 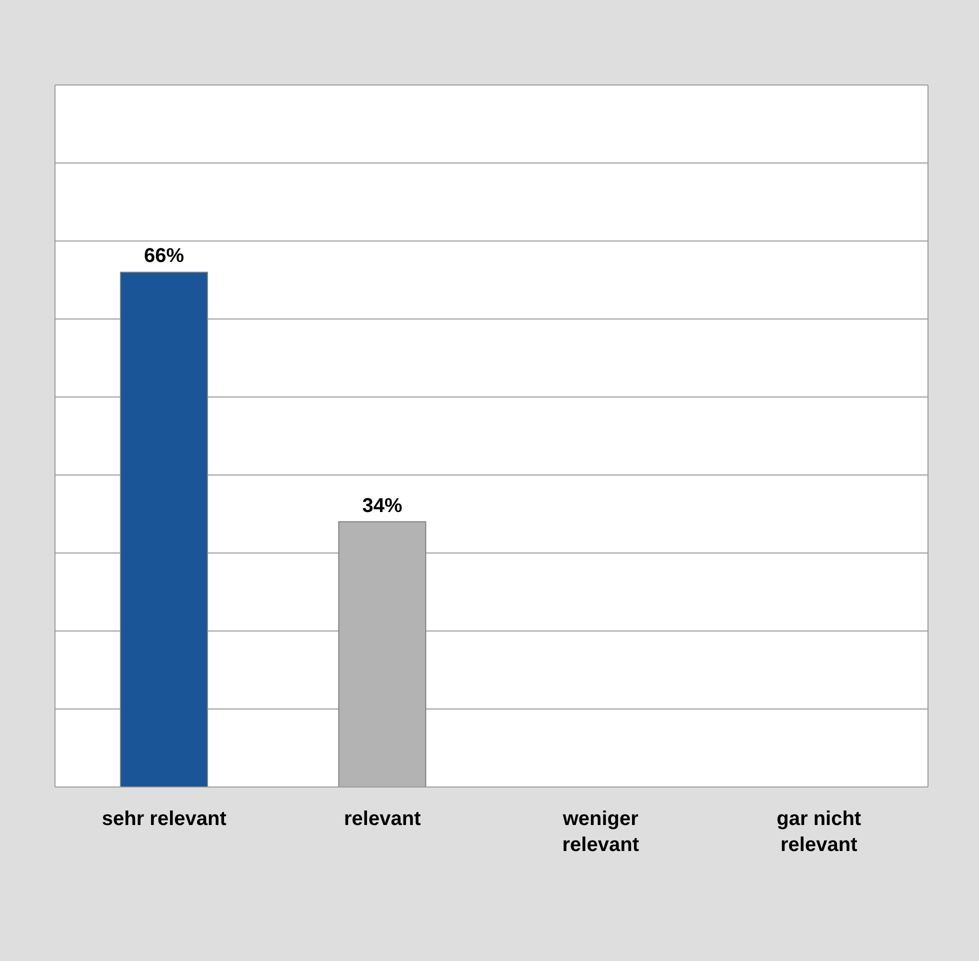 I want to click on x-tick-label: gar nicht relevant, so click(x=819, y=832).